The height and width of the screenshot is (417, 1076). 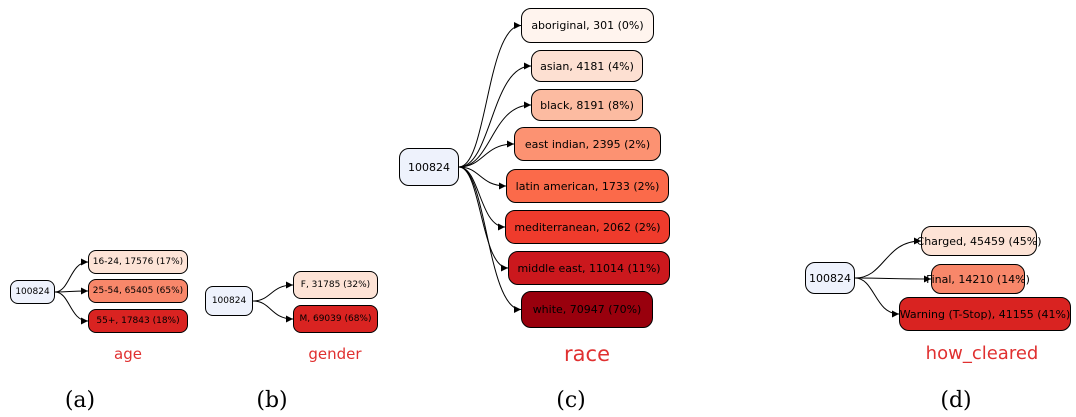 What do you see at coordinates (587, 354) in the screenshot?
I see `attribute-label-c: race` at bounding box center [587, 354].